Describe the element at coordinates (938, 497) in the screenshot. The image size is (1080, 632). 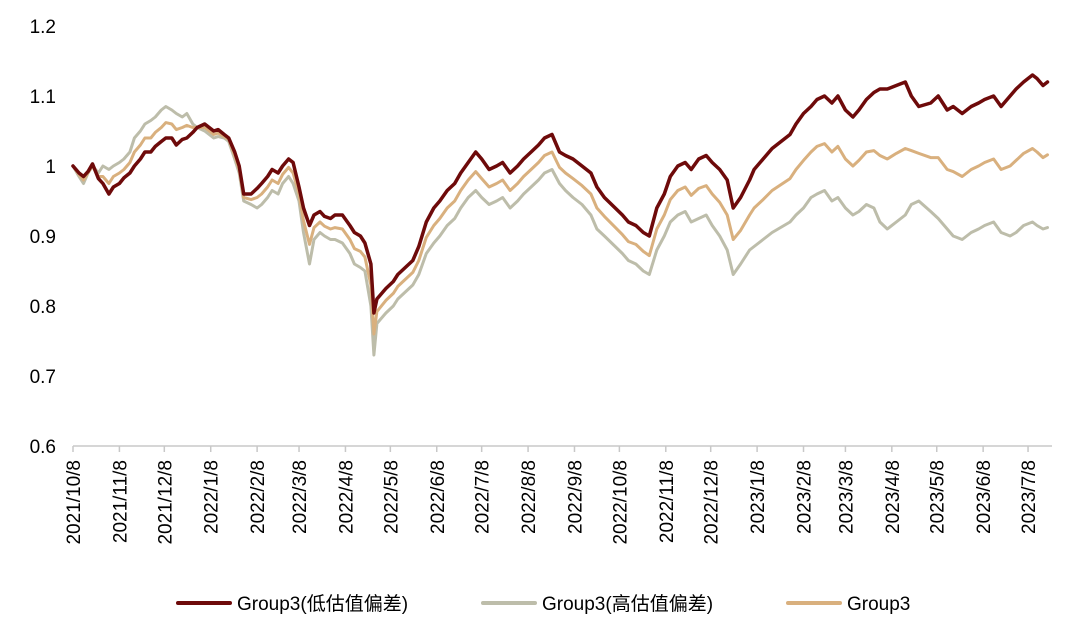
I see `x-tick-label: 2023/5/8` at that location.